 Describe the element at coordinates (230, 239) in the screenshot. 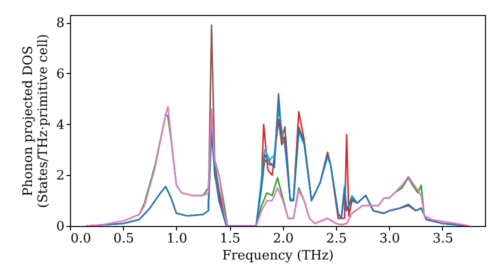

I see `x-tick-label: 1.5` at that location.